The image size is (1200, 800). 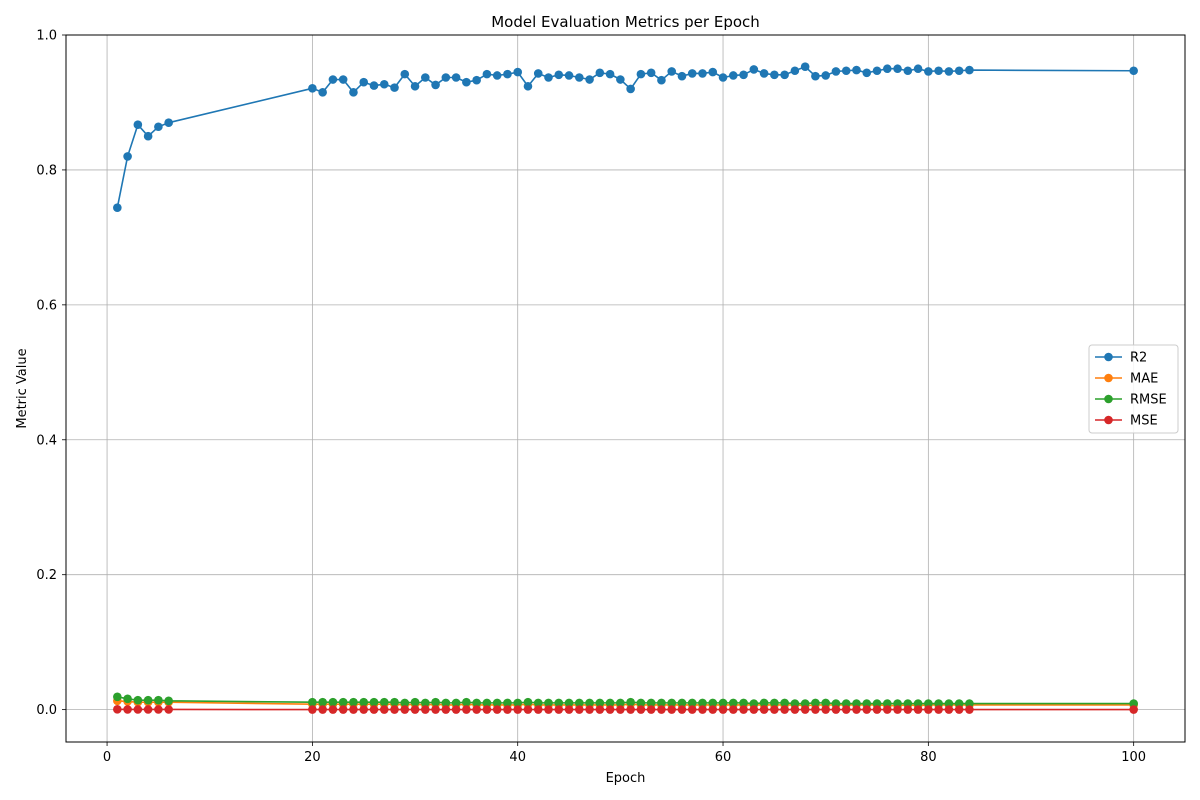 I want to click on y-tick-label: 0.4, so click(x=46, y=440).